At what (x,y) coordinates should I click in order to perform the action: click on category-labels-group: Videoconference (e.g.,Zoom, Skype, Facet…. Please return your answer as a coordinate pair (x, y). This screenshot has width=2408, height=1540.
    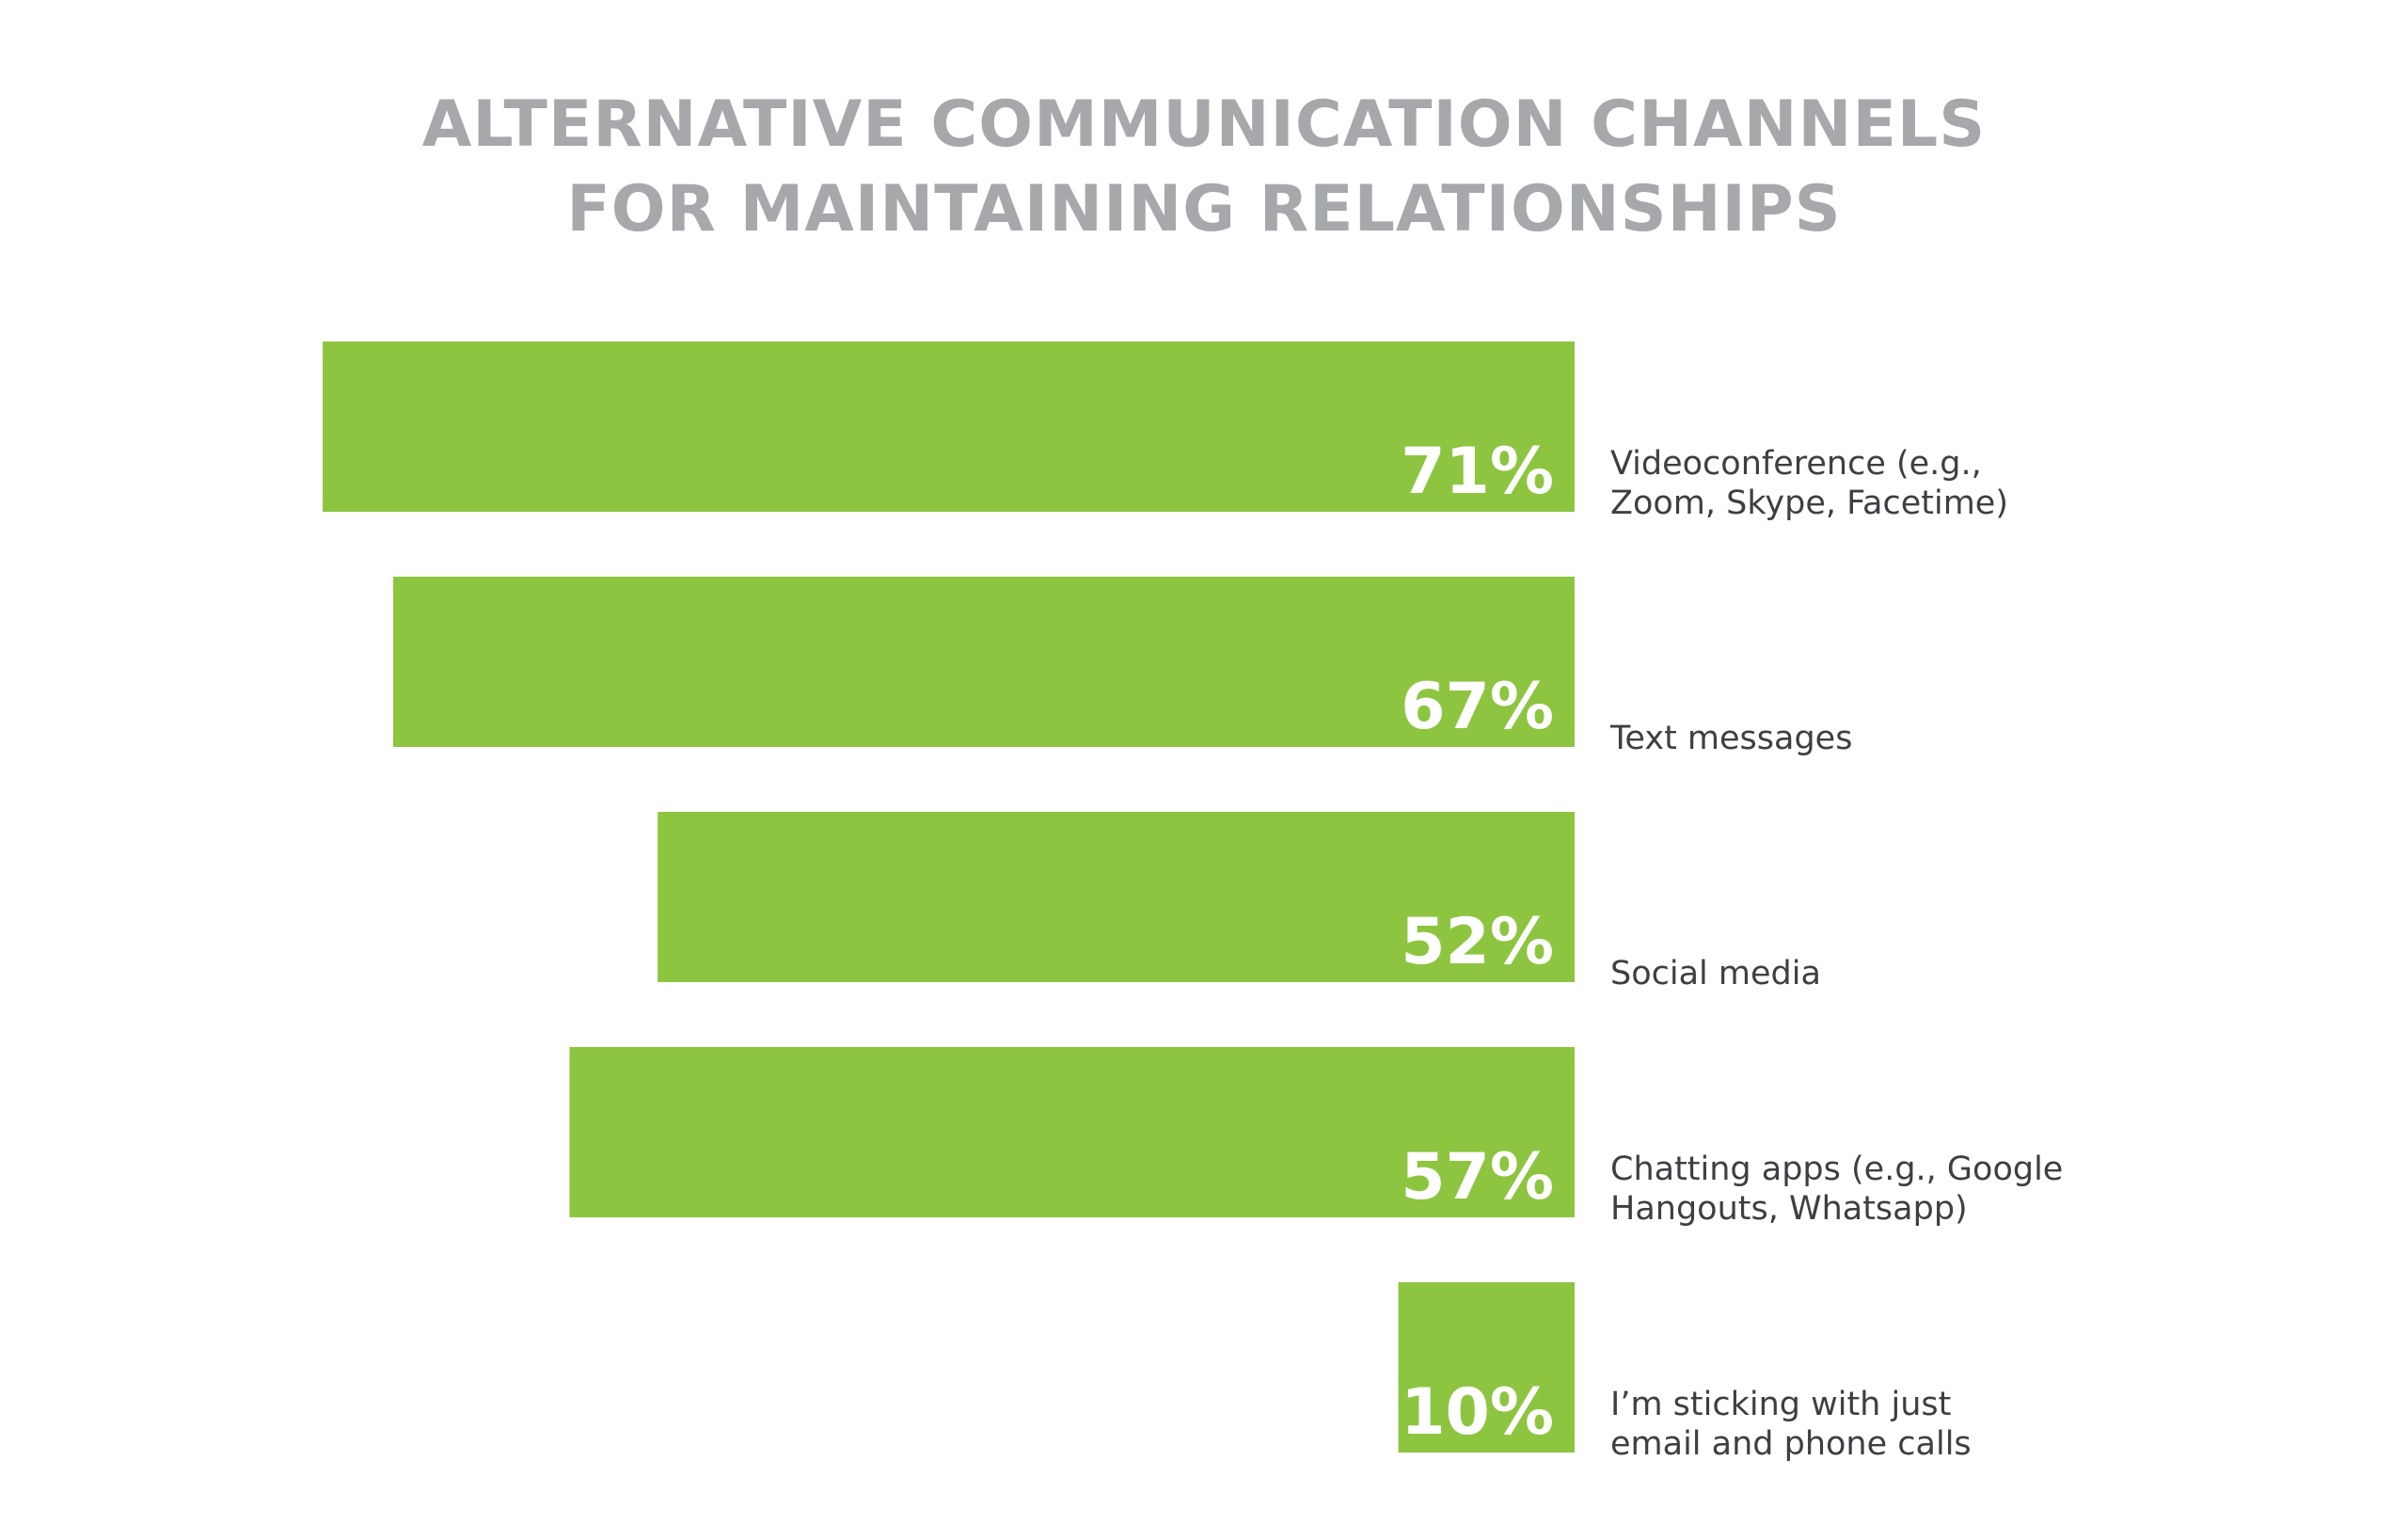
    Looking at the image, I should click on (1836, 954).